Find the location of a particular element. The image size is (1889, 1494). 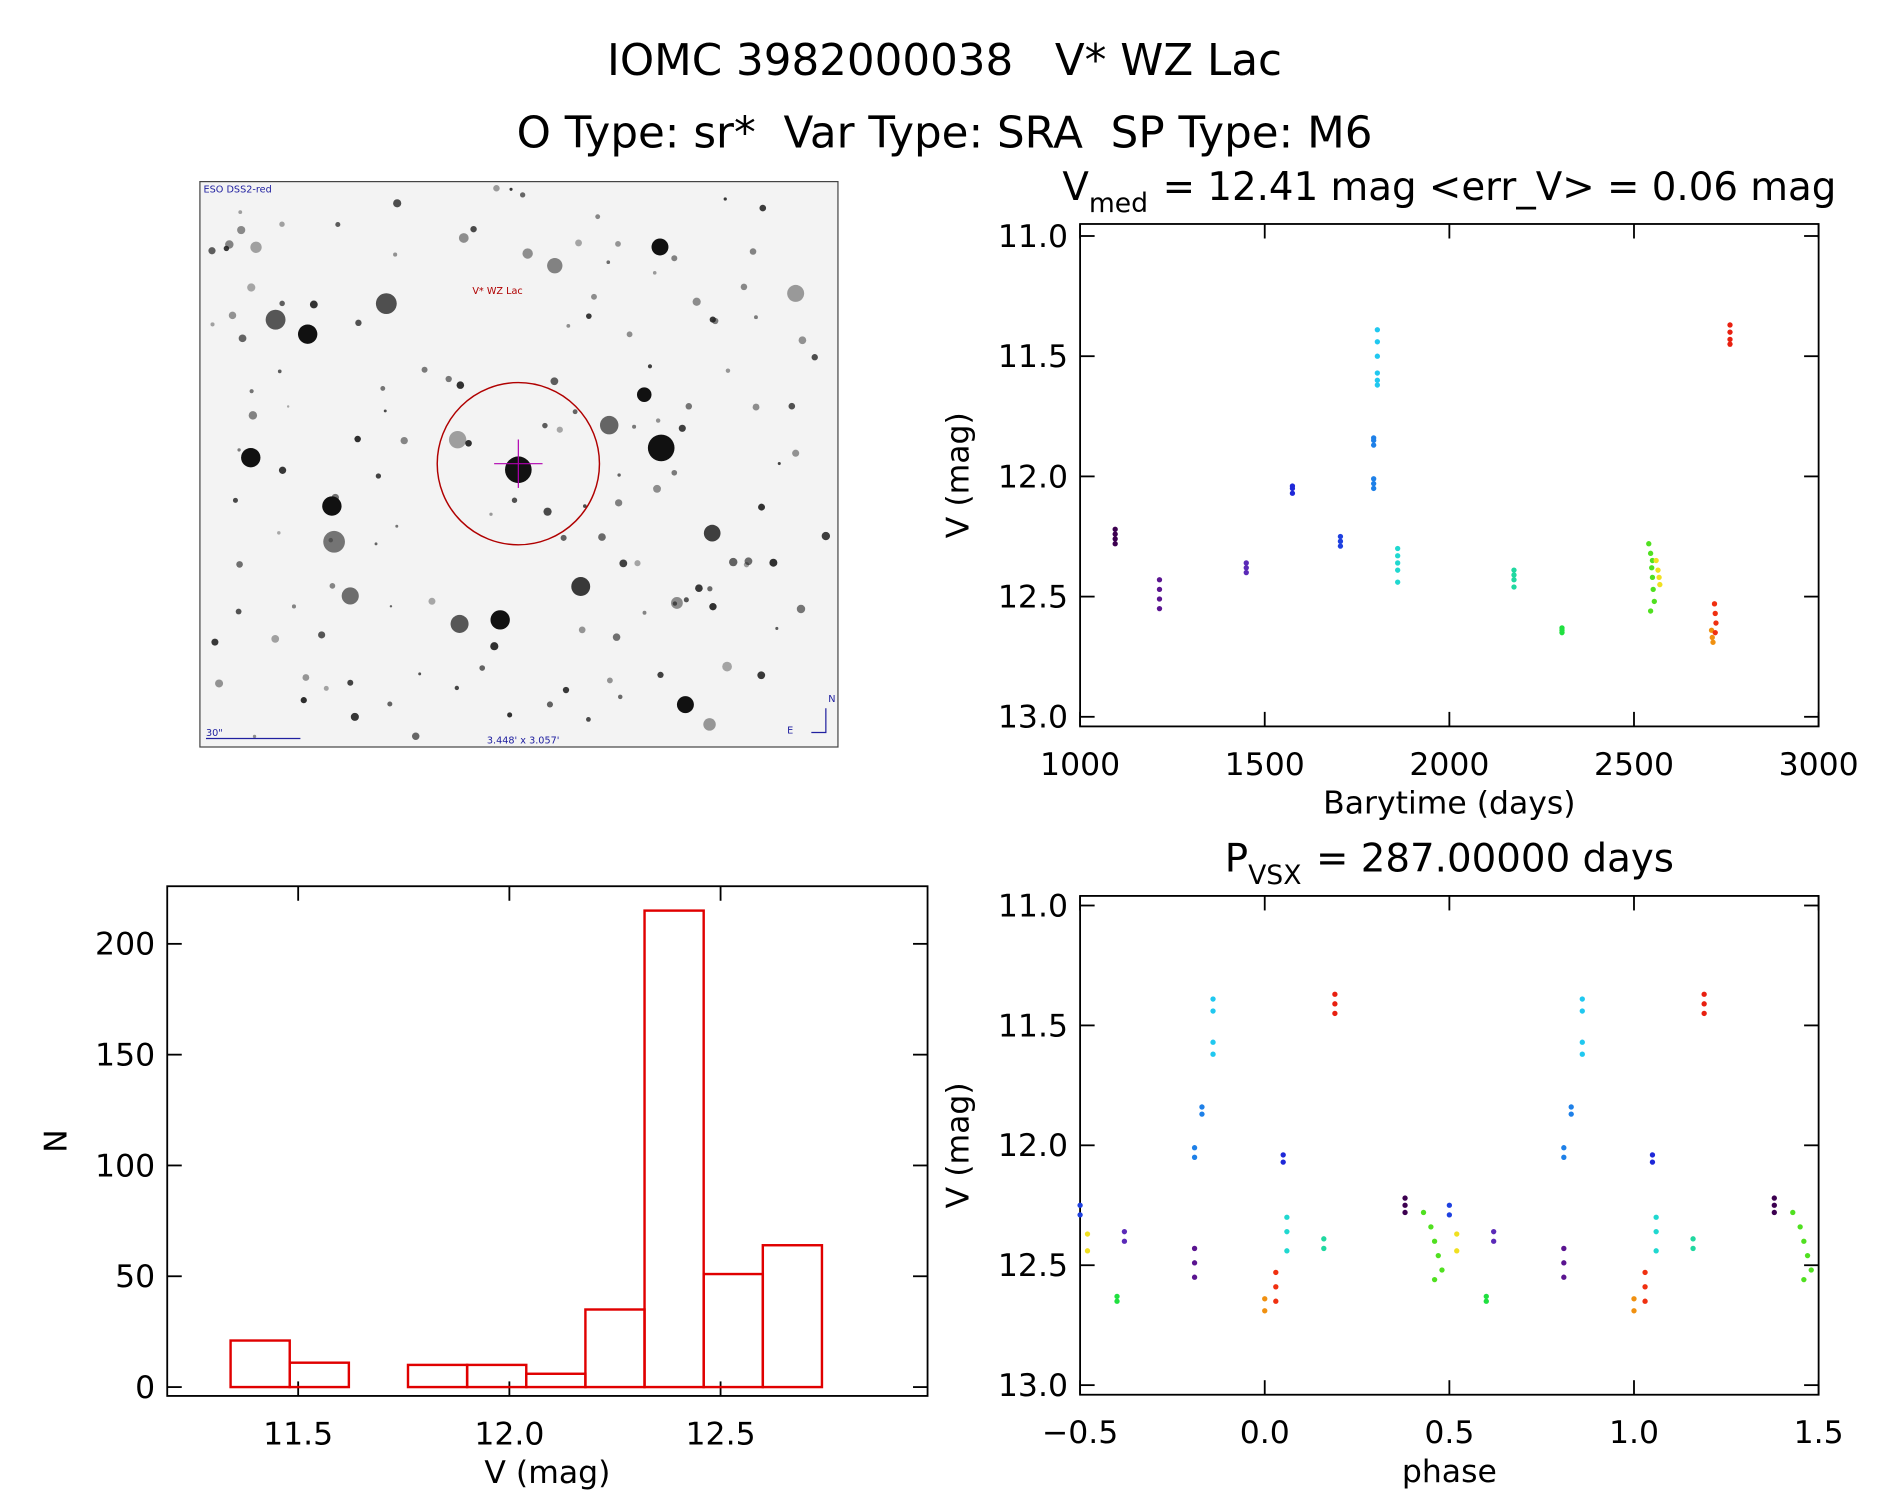

y-tick-label: 100 is located at coordinates (125, 1166).